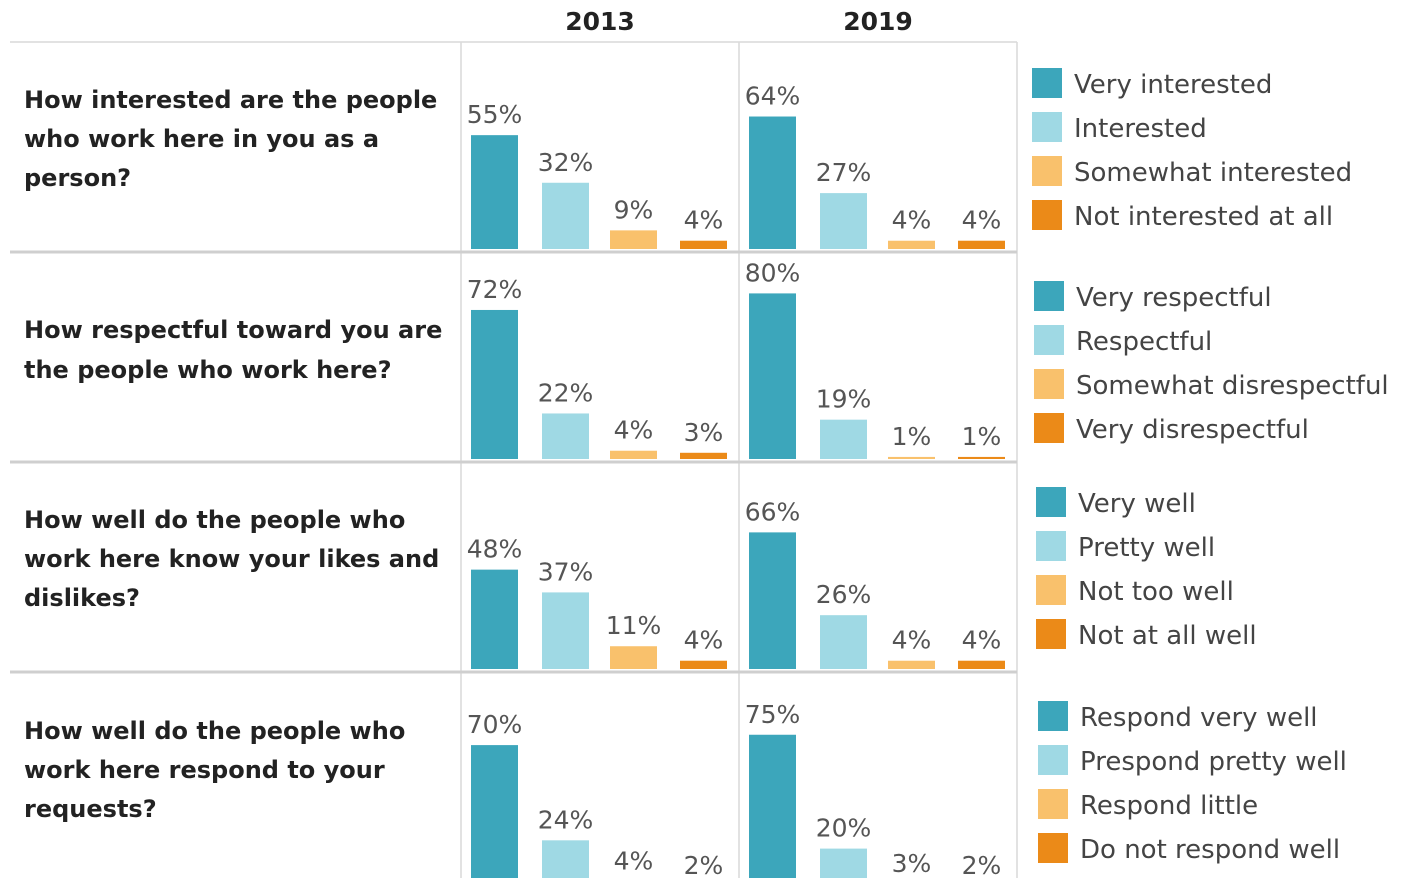 This screenshot has height=878, width=1419. What do you see at coordinates (1174, 298) in the screenshot?
I see `legend-label: Very respectful` at bounding box center [1174, 298].